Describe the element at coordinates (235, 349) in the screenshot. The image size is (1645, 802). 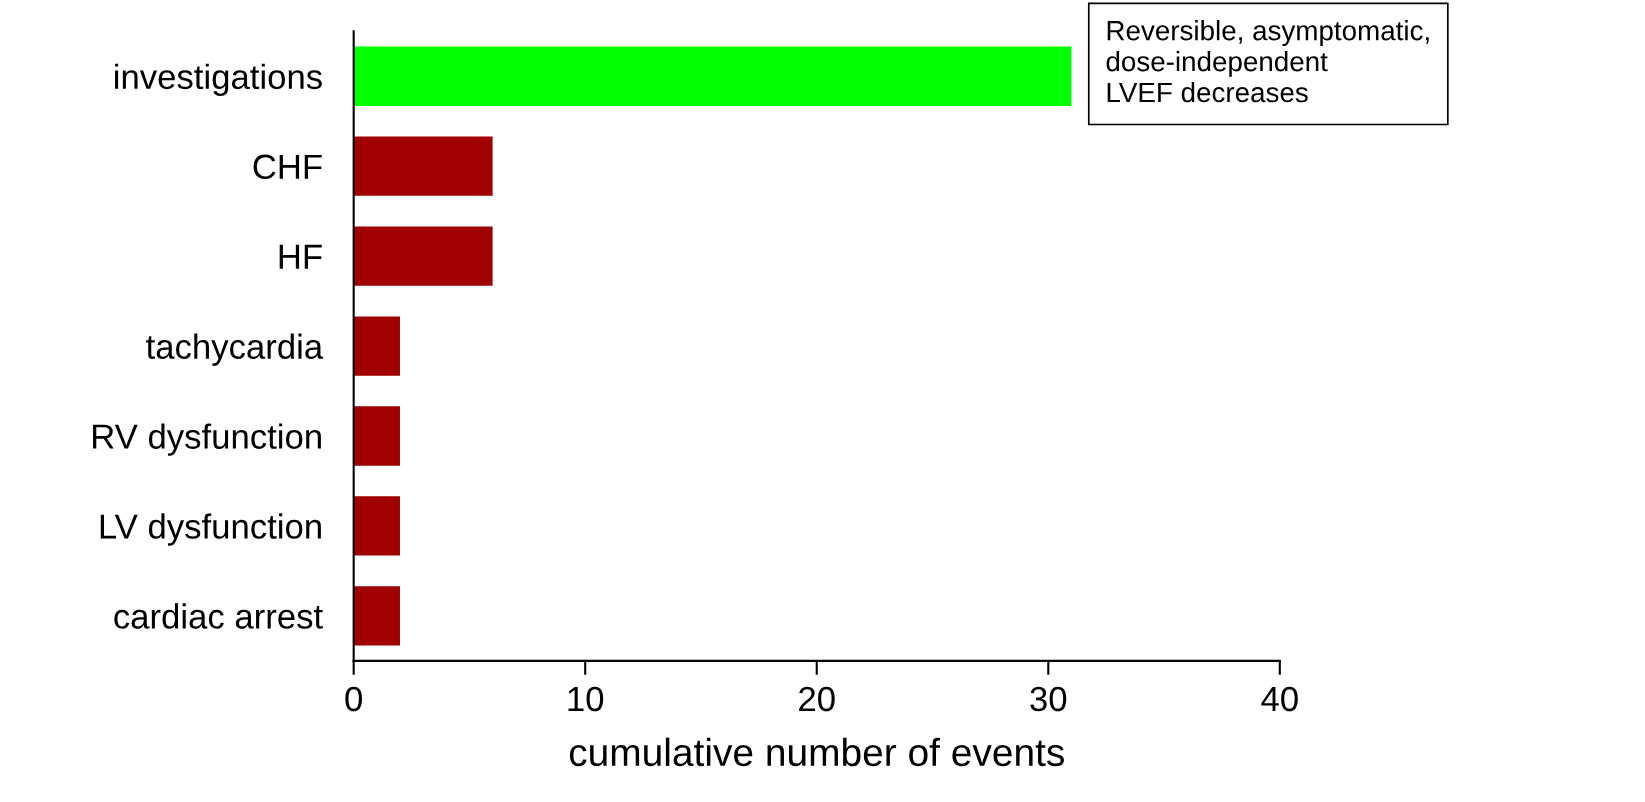
I see `y-tick-label: tachycardia` at that location.